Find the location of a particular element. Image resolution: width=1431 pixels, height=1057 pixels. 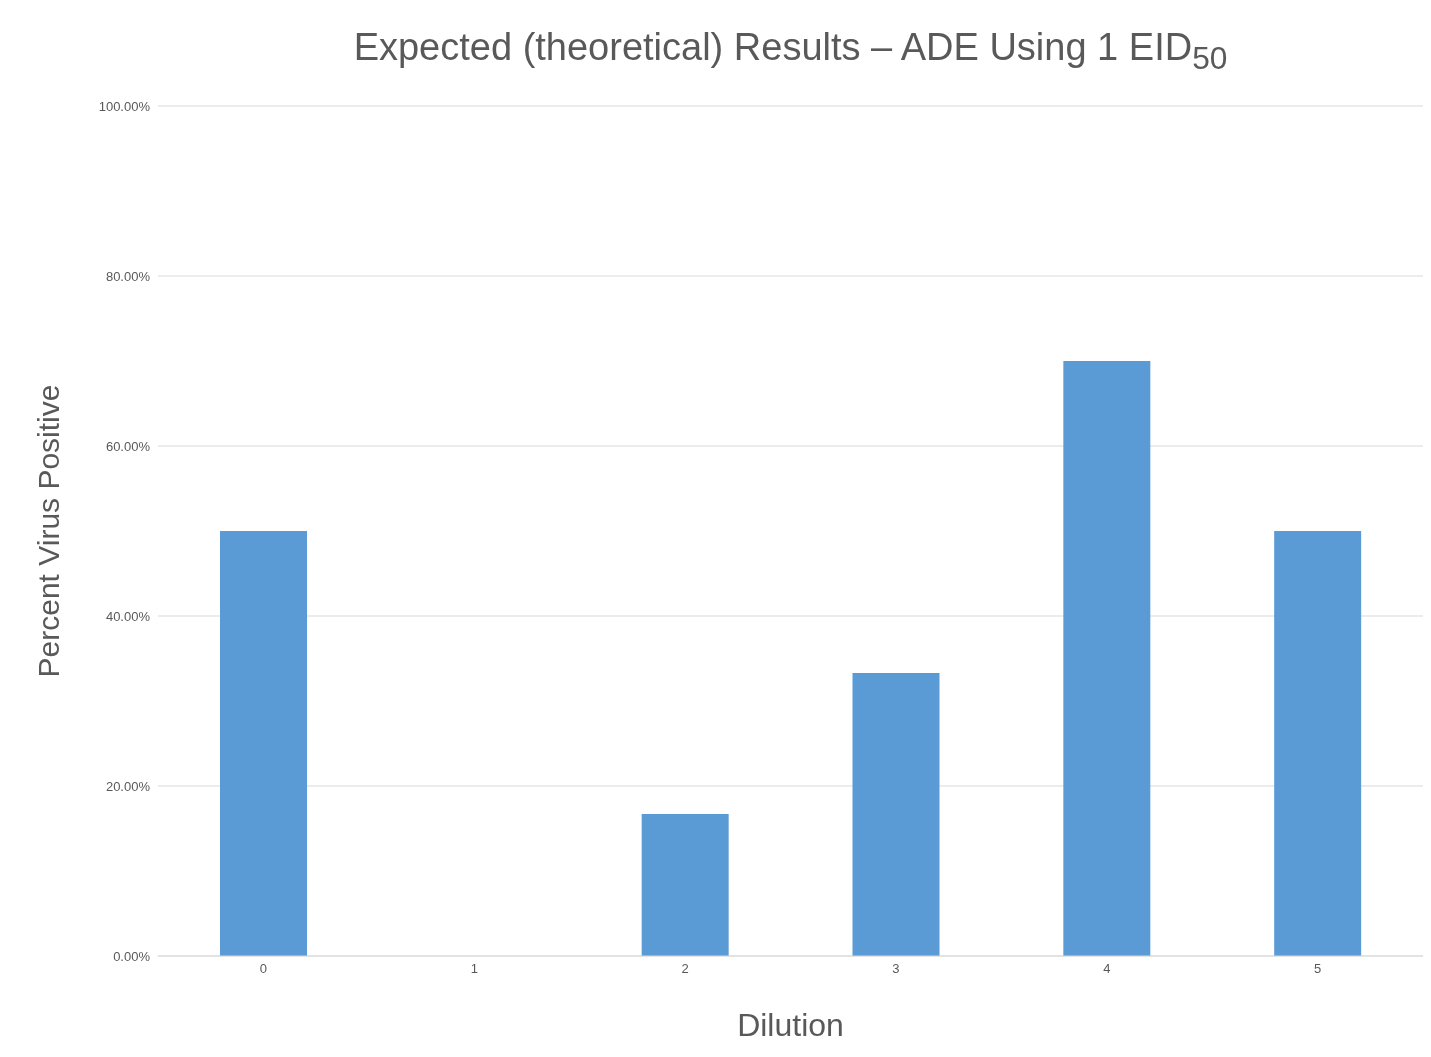

y-tick-label: 80.00% is located at coordinates (128, 276).